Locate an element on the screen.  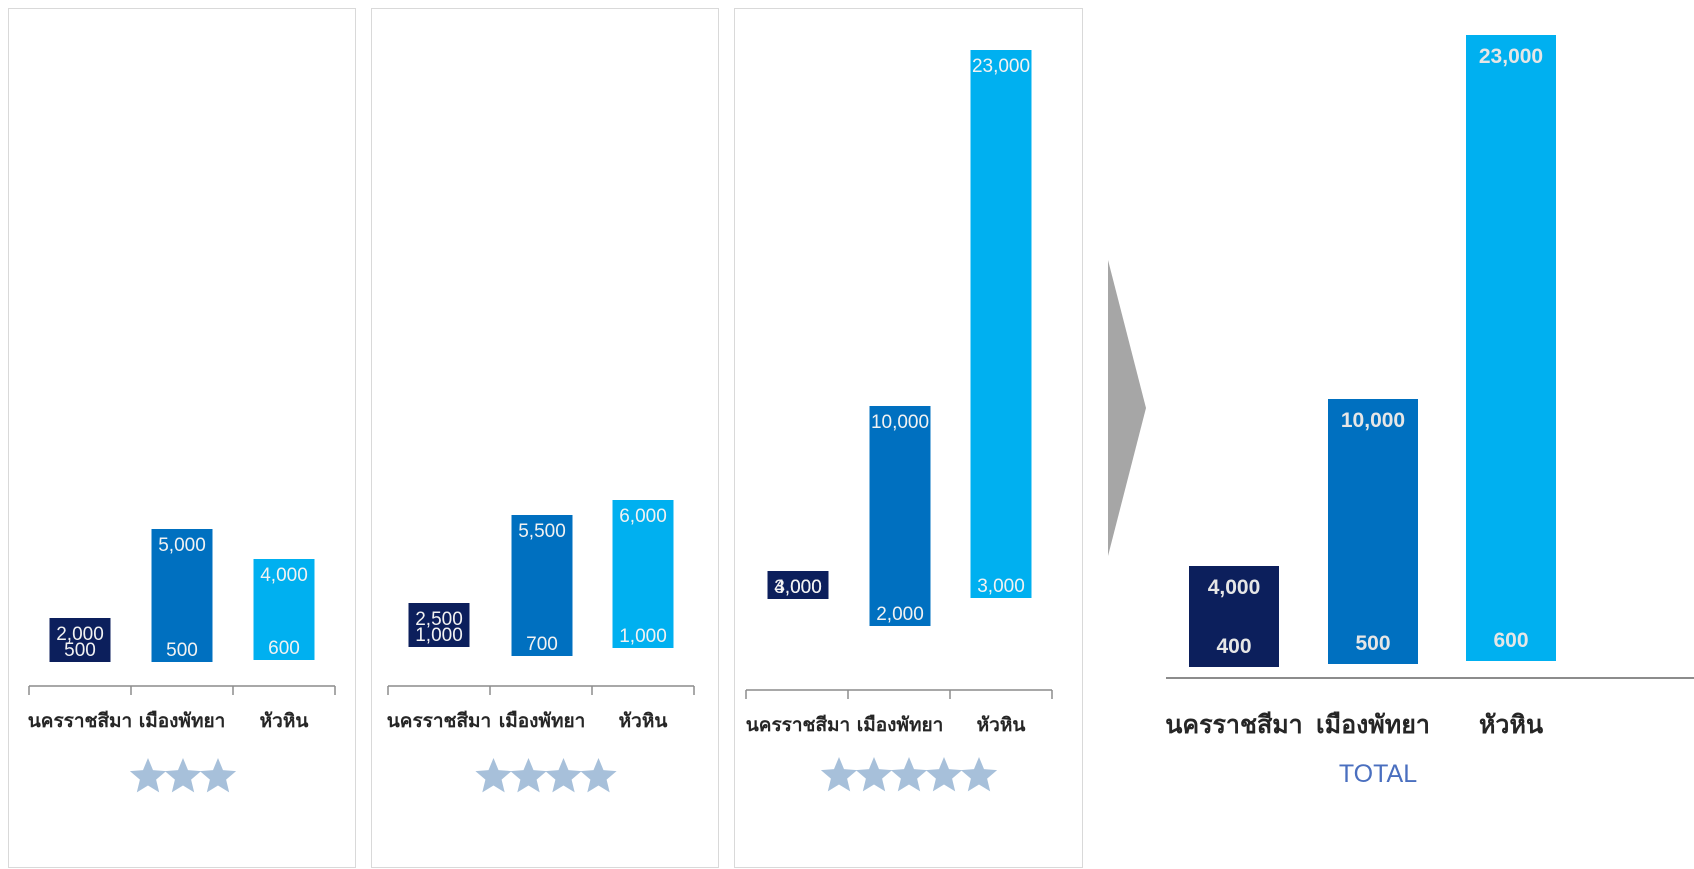
total-bar-low-label: 600 is located at coordinates (1510, 640).